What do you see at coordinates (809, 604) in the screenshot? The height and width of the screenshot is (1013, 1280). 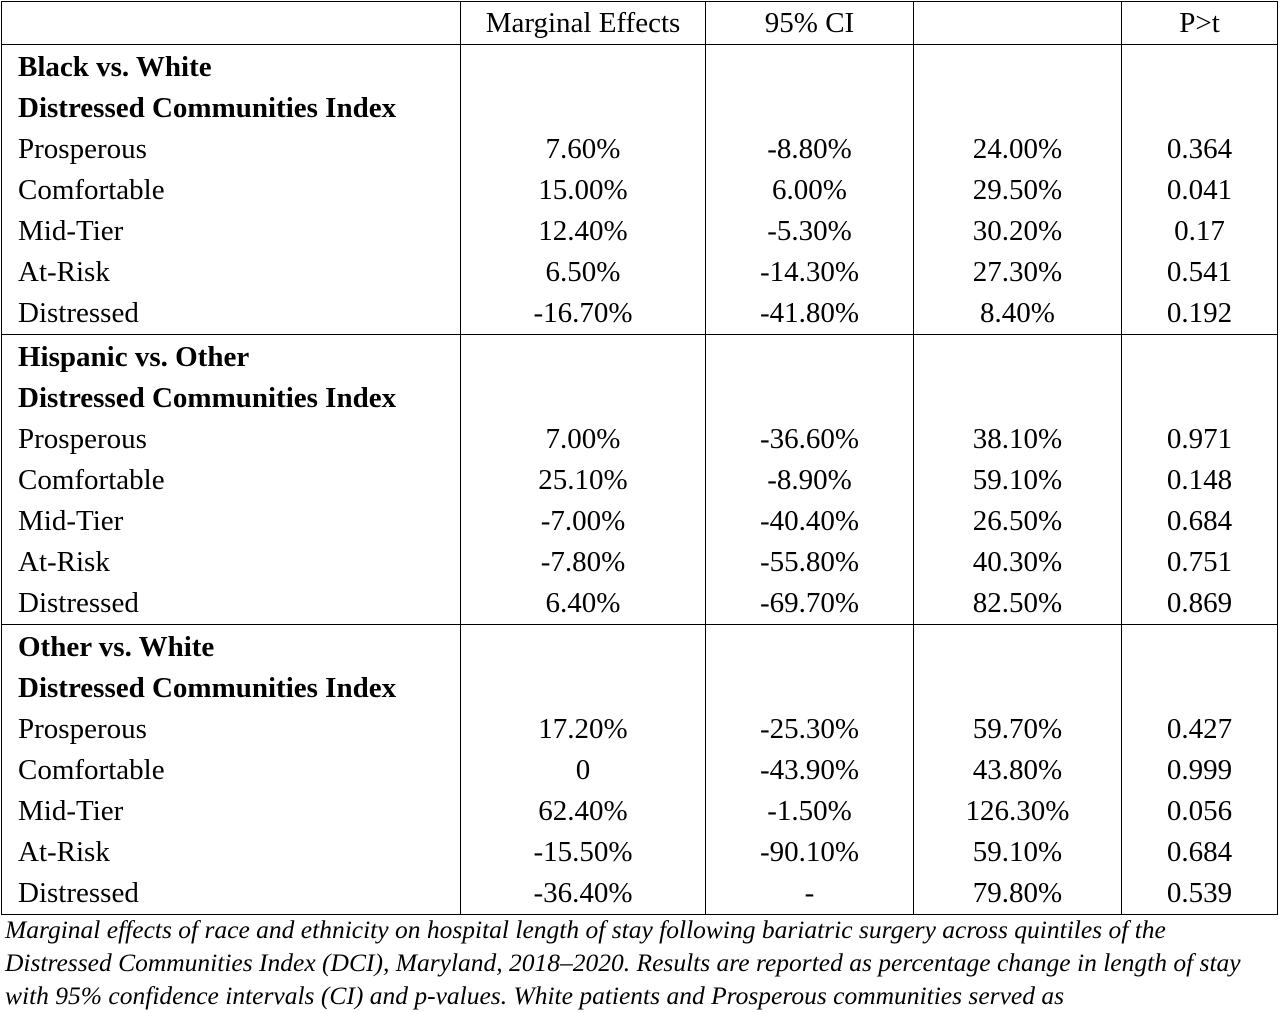 I see `ci-lower-cell: -69.70%` at bounding box center [809, 604].